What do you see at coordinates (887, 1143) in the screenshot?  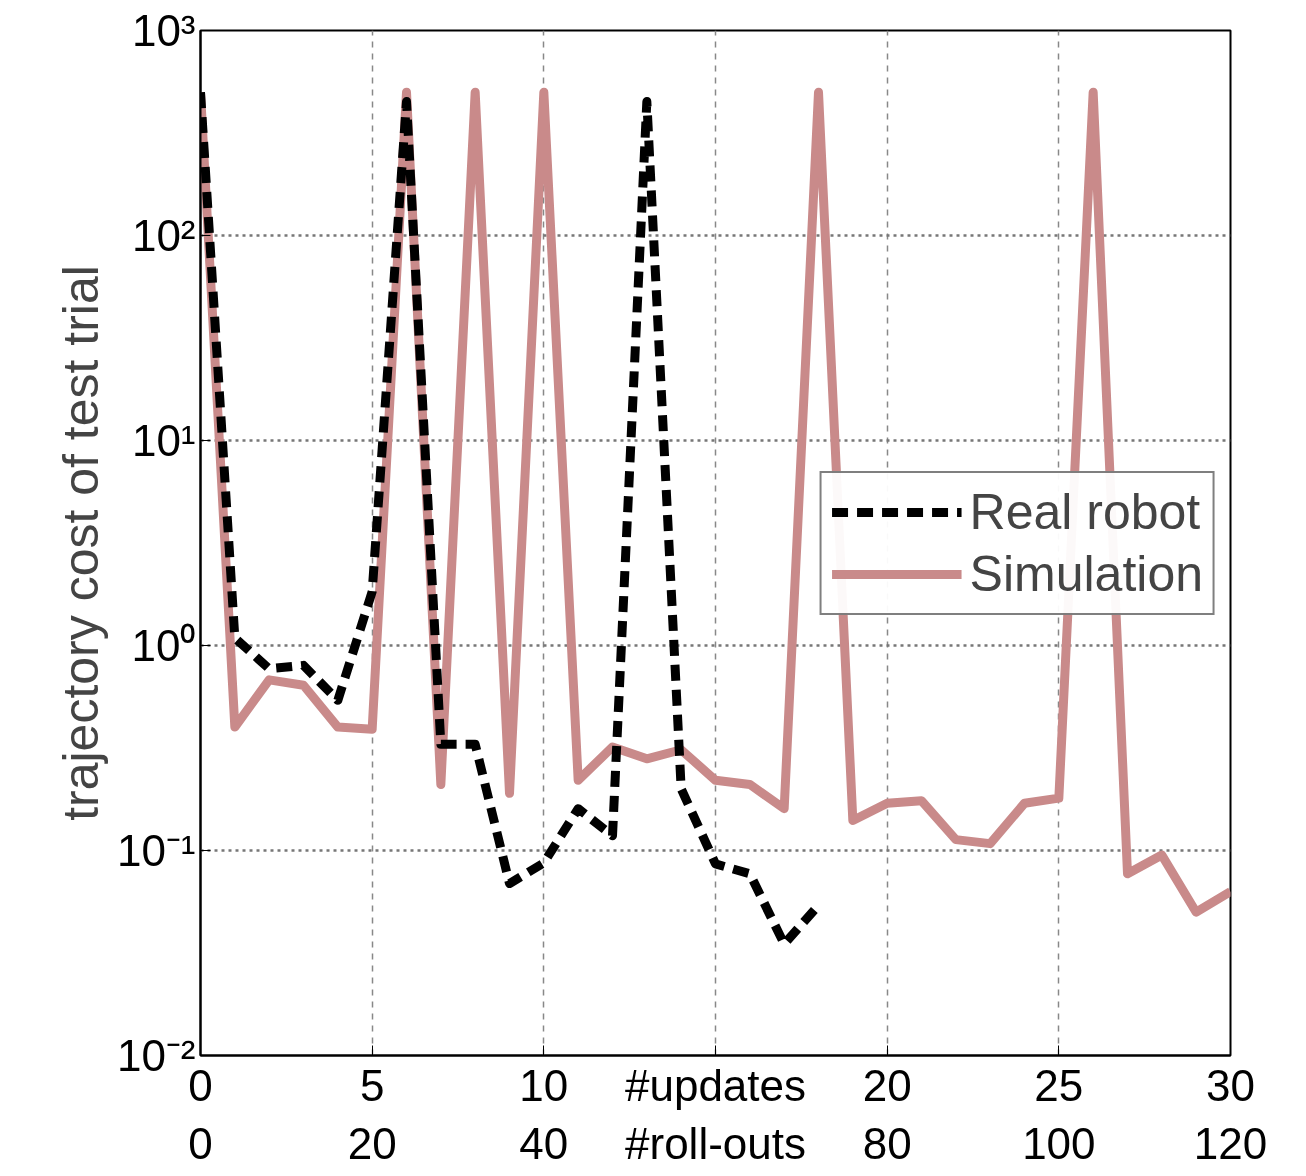 I see `x2-tick-label: 80` at bounding box center [887, 1143].